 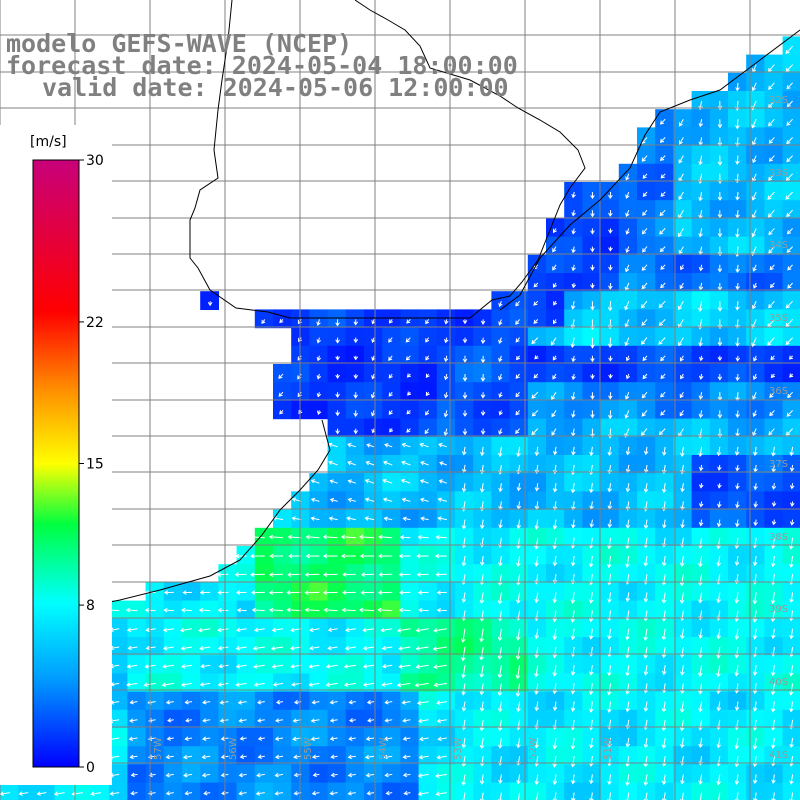 What do you see at coordinates (533, 748) in the screenshot?
I see `lon-label: 52W` at bounding box center [533, 748].